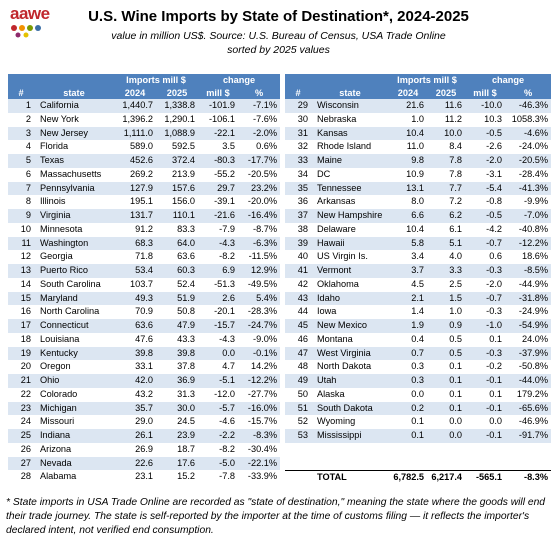  I want to click on table-row: 48 North Dakota 0.3 0.1 -0.2 -50.8%, so click(418, 367).